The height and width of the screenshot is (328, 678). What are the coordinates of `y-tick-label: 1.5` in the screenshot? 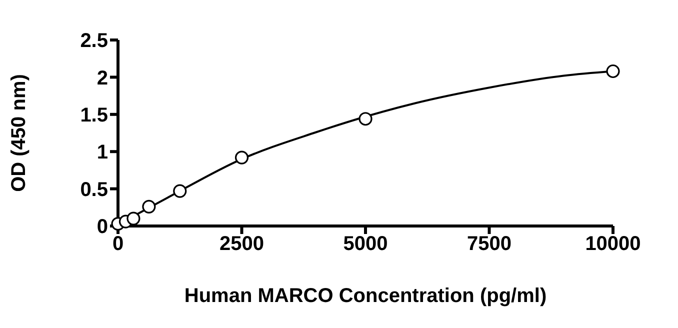 It's located at (94, 115).